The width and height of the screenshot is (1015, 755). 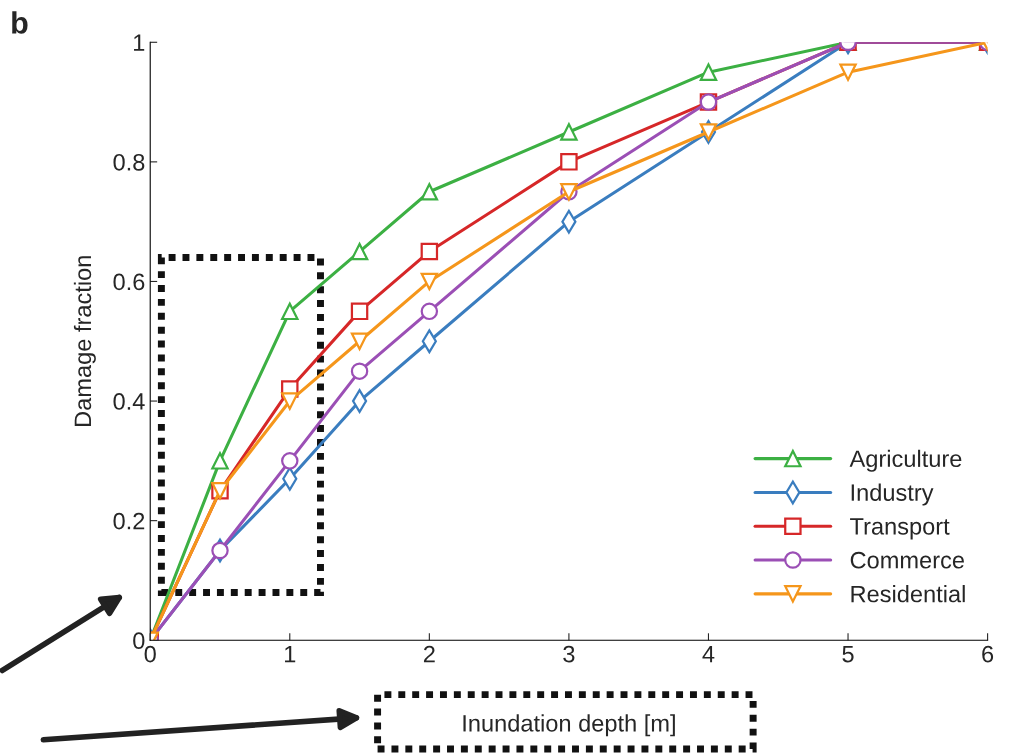 What do you see at coordinates (139, 641) in the screenshot?
I see `y-tick-label: 0` at bounding box center [139, 641].